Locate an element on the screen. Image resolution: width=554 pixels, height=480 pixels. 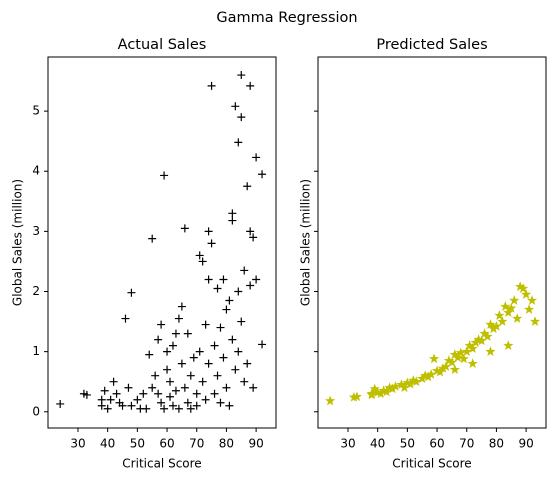
y-tick-label: 3 is located at coordinates (36, 231).